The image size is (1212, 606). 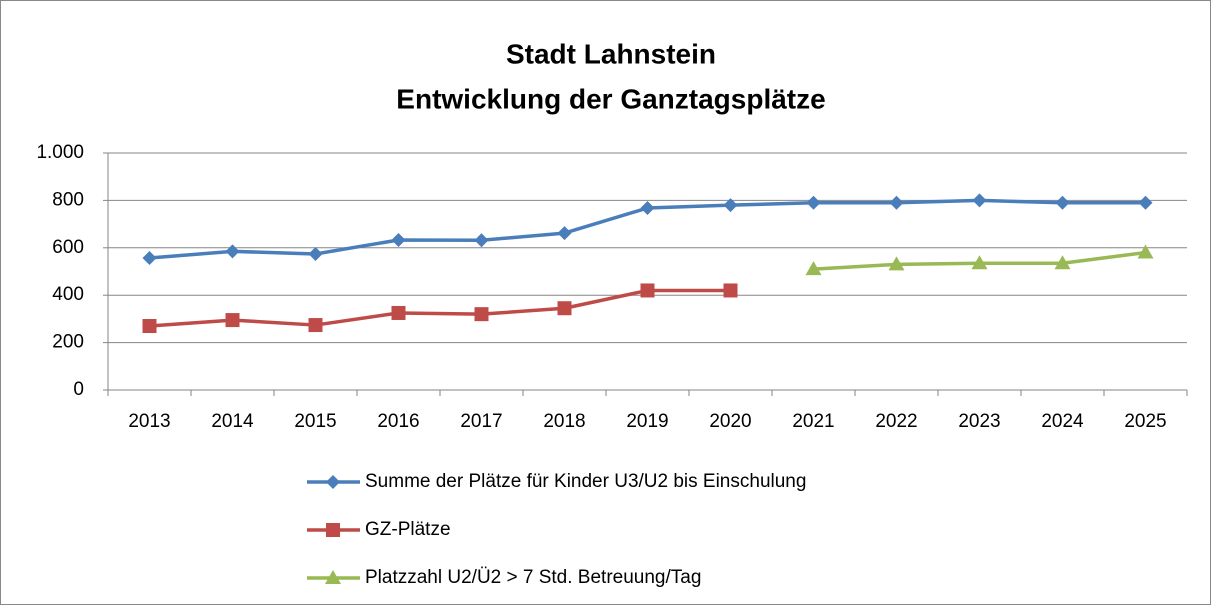 I want to click on x-tick-label: 2013, so click(x=149, y=421).